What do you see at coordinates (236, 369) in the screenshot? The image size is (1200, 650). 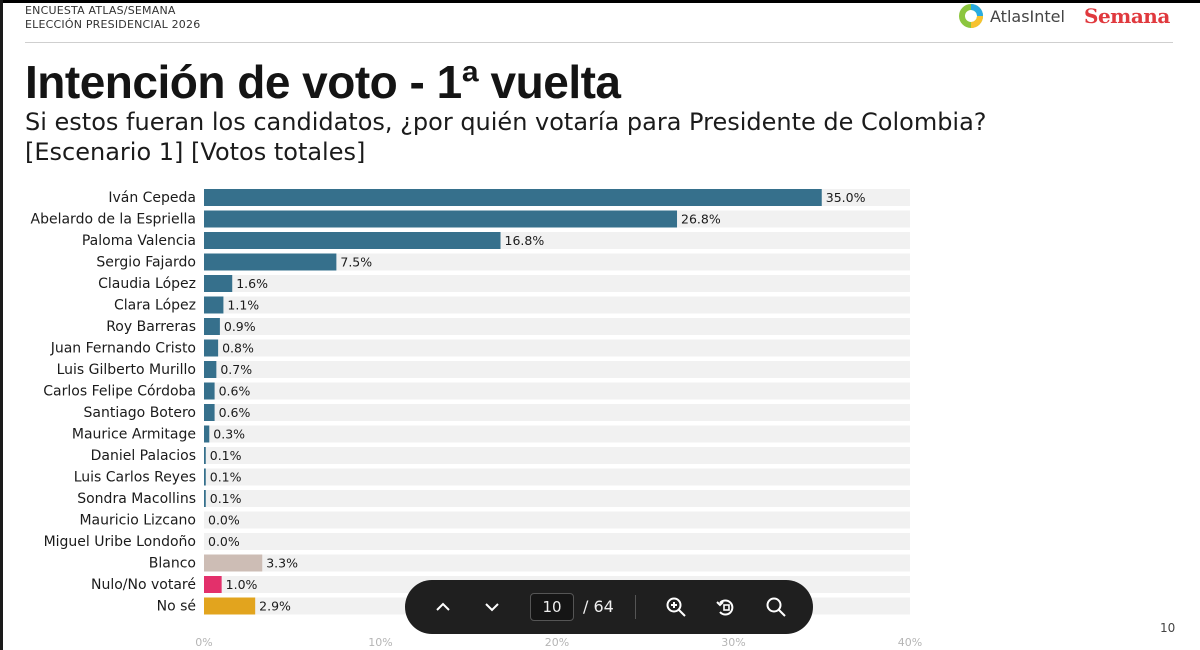 I see `data-label: 0.7%` at bounding box center [236, 369].